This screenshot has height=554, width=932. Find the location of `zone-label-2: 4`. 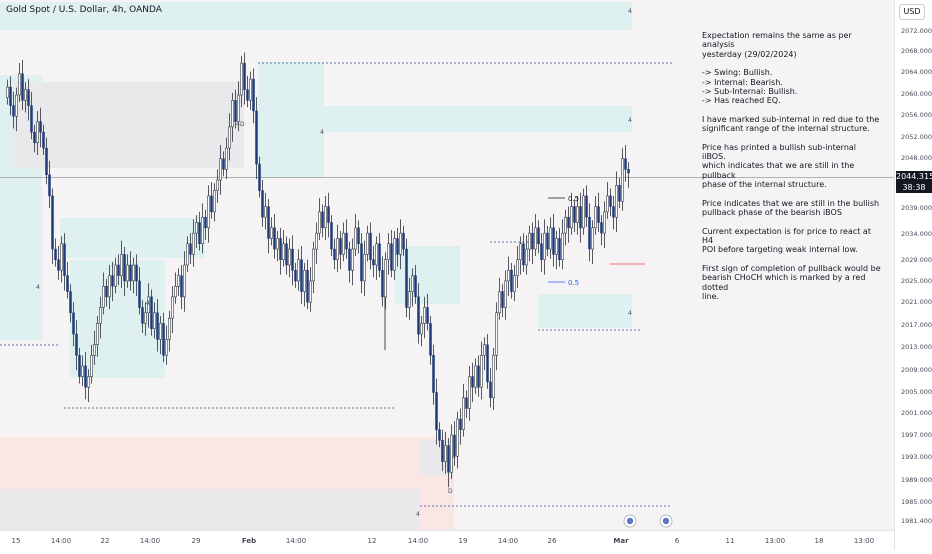

zone-label-2: 4 is located at coordinates (238, 124).